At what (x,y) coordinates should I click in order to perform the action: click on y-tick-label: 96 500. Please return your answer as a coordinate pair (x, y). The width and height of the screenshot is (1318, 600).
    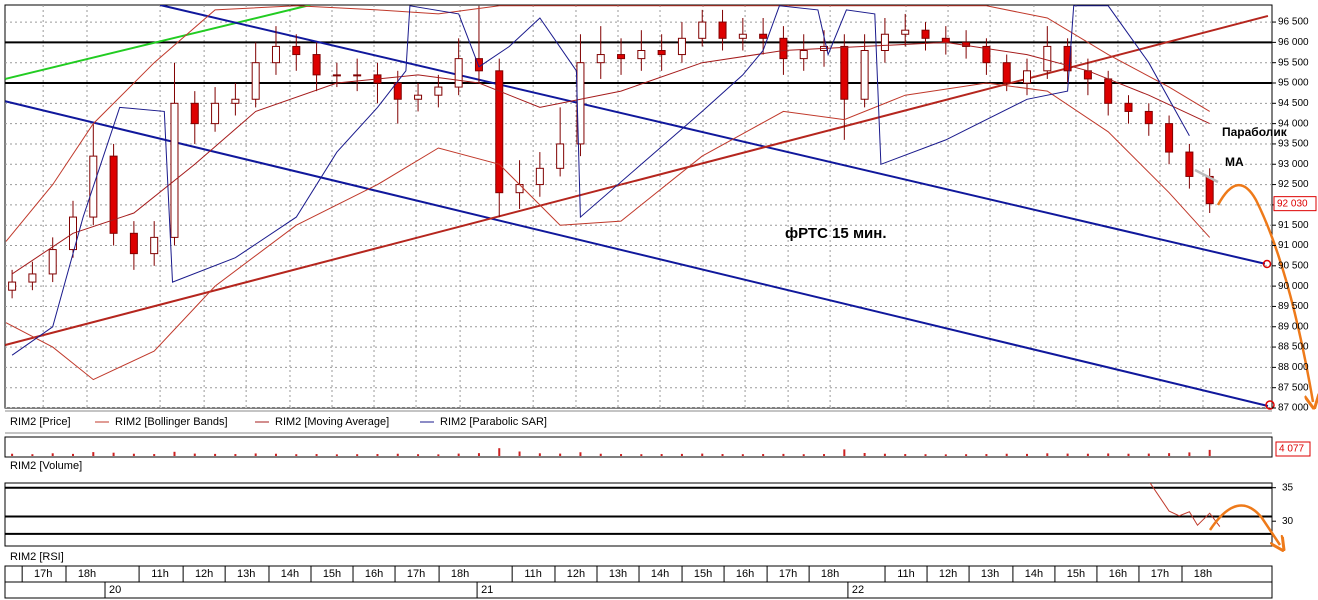
    Looking at the image, I should click on (1293, 22).